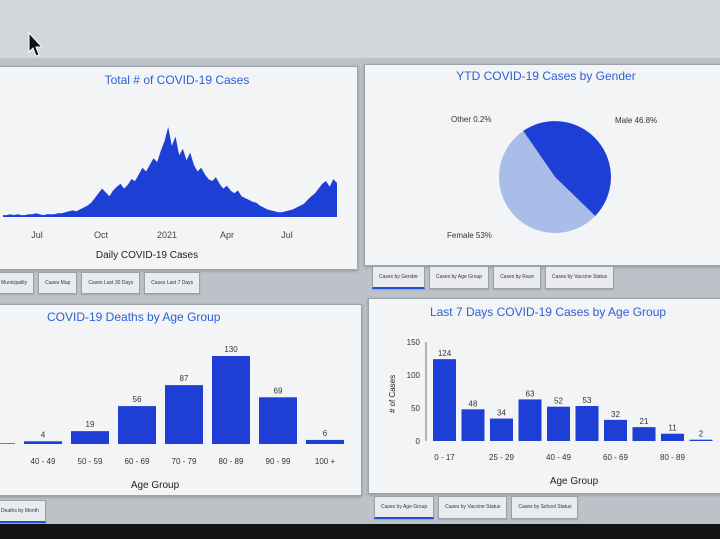 The image size is (720, 539). What do you see at coordinates (278, 390) in the screenshot?
I see `bar-value-label: 69` at bounding box center [278, 390].